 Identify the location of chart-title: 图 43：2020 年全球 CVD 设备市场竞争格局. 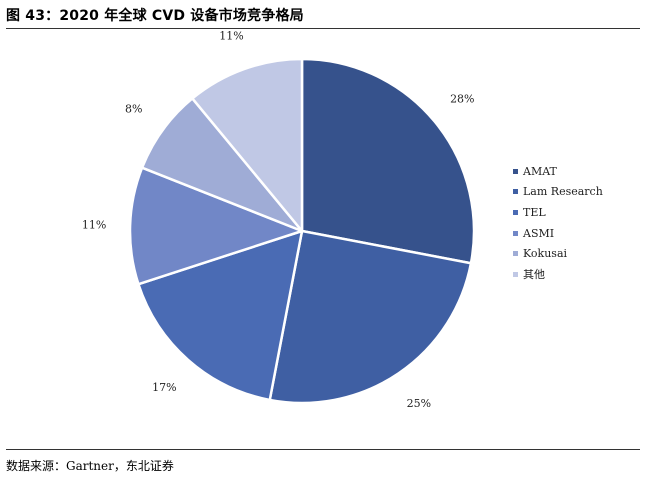
(155, 16).